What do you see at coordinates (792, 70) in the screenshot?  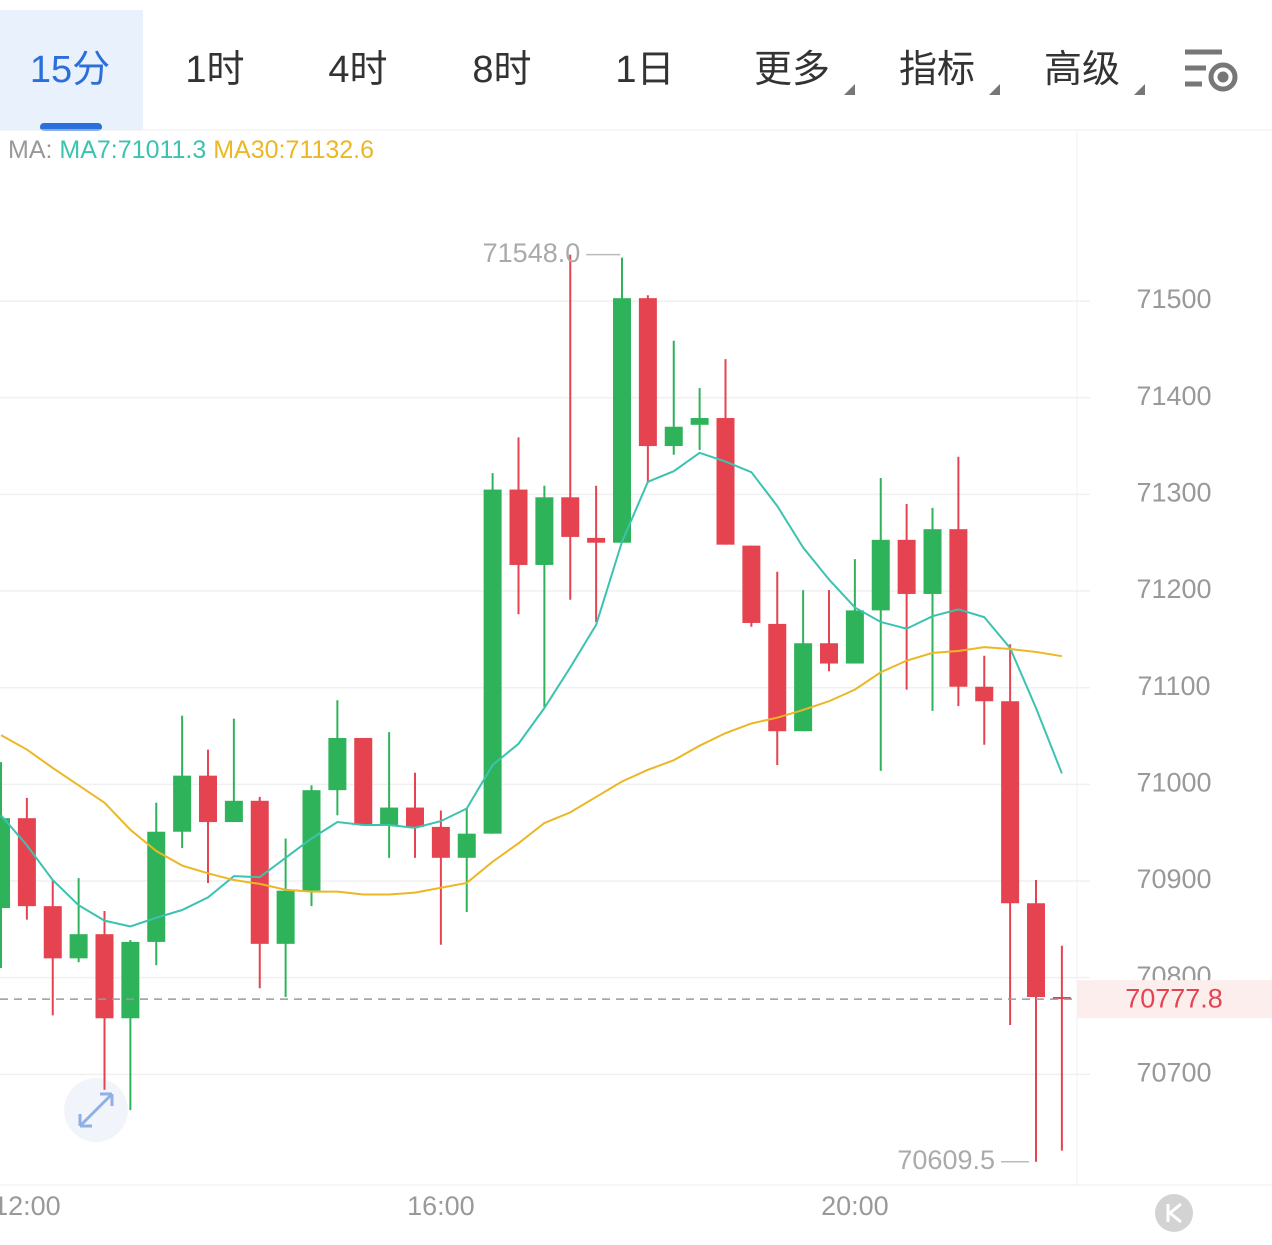 I see `tab: 更多` at bounding box center [792, 70].